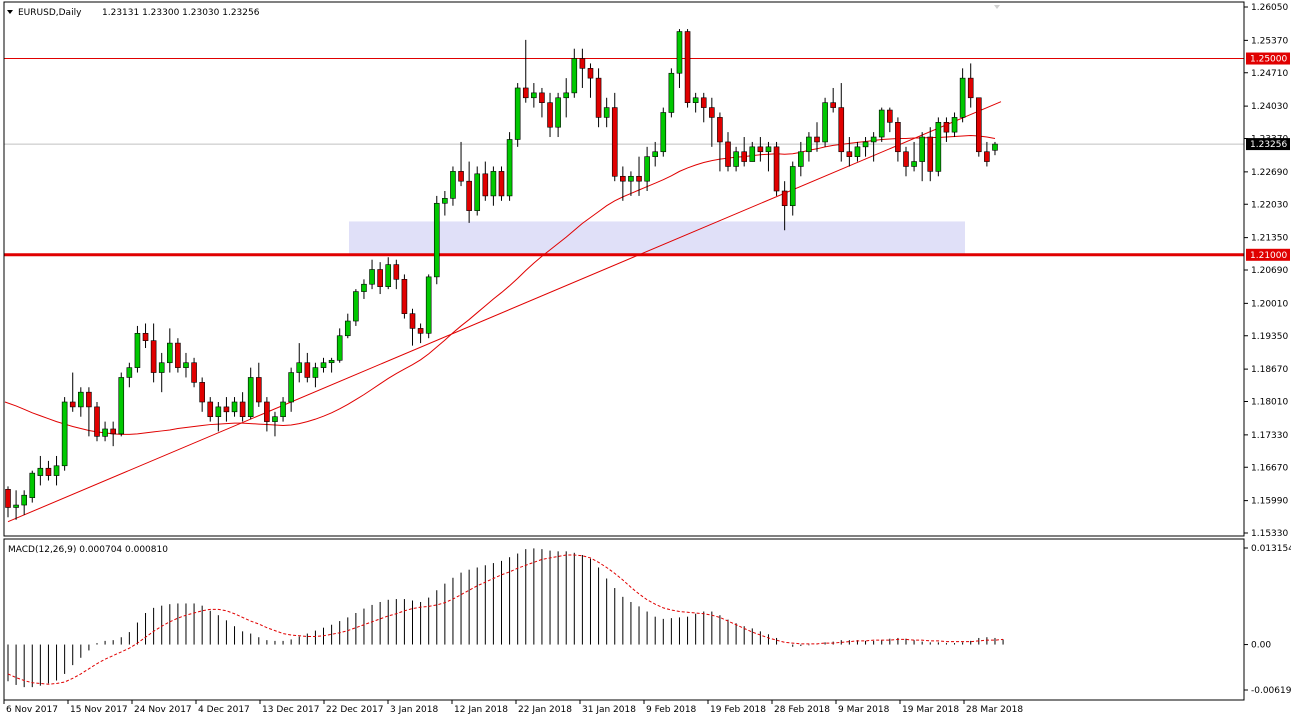 Image resolution: width=1291 pixels, height=725 pixels. I want to click on price-tick-label: 1.15990, so click(1269, 502).